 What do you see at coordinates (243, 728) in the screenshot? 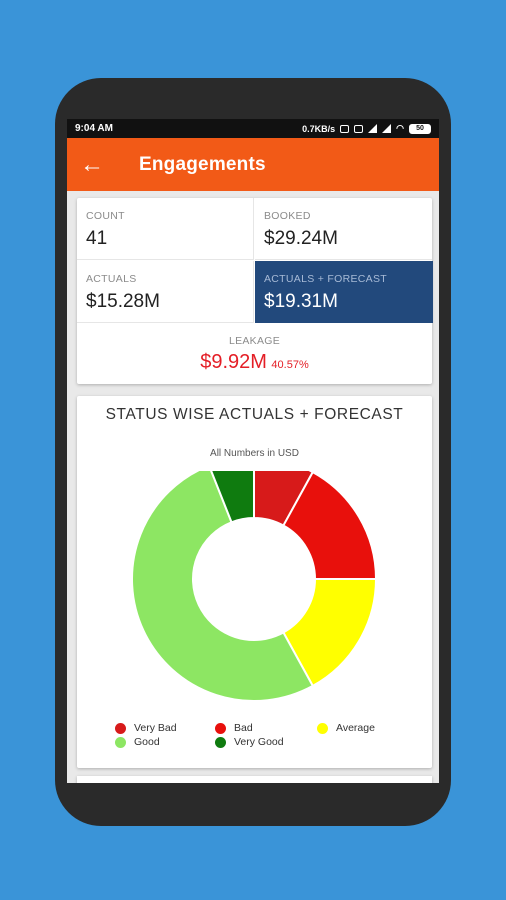
I see `legend-label: Bad` at bounding box center [243, 728].